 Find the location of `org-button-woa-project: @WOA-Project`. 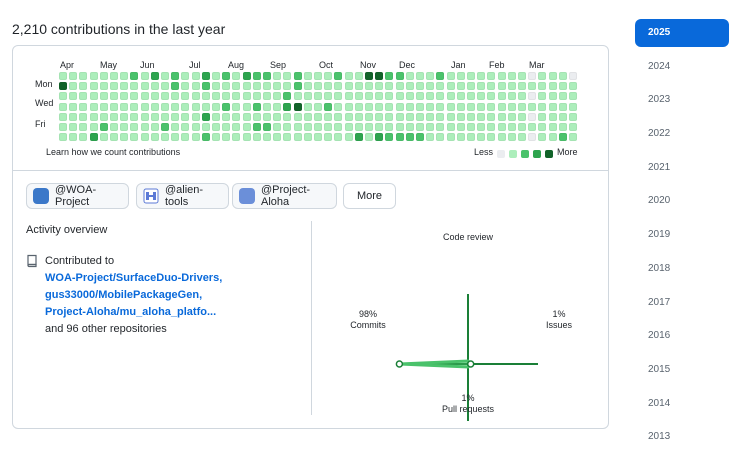

org-button-woa-project: @WOA-Project is located at coordinates (77, 196).